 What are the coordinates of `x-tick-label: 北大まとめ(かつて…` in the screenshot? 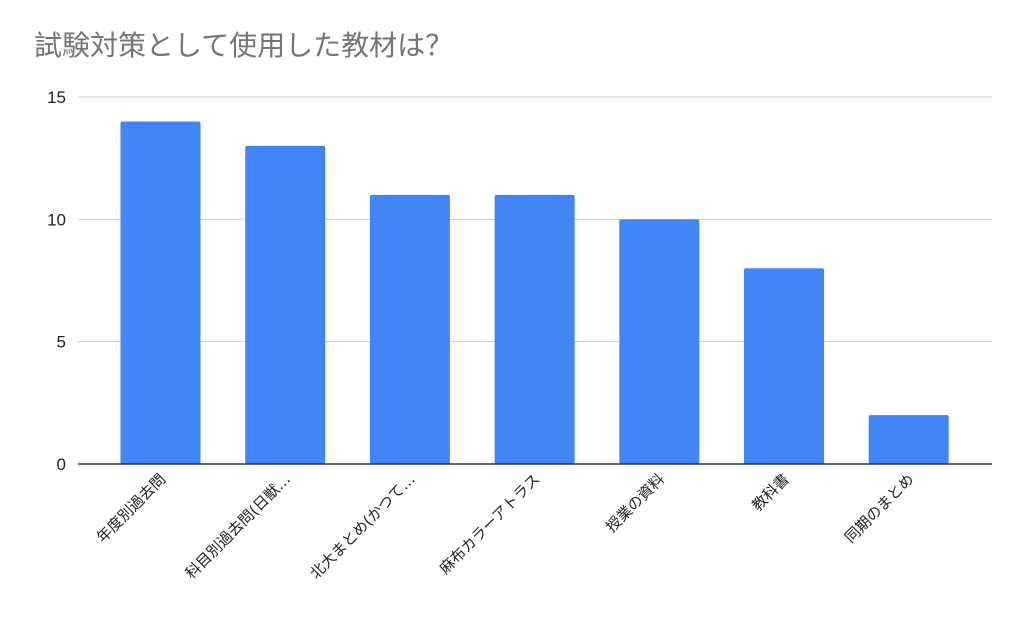 It's located at (362, 526).